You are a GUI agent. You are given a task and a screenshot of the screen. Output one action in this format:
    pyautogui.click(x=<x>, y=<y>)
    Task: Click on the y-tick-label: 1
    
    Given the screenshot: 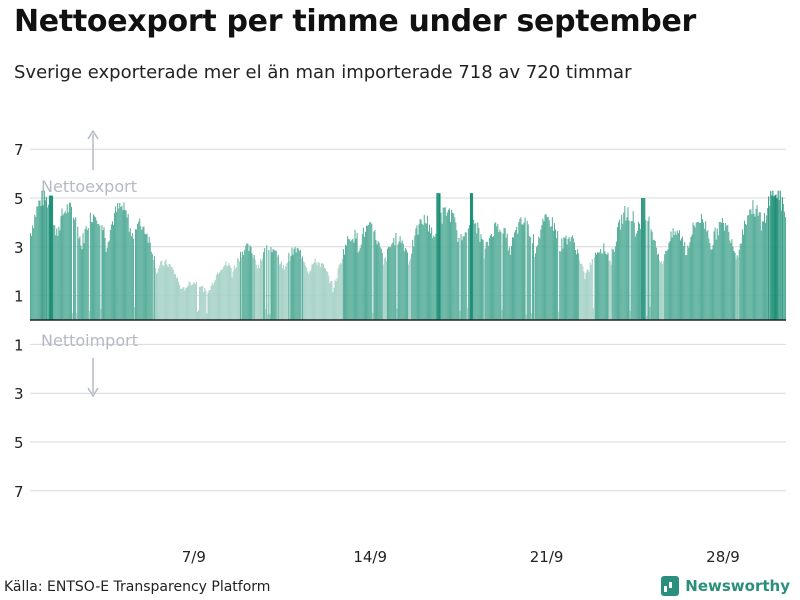 What is the action you would take?
    pyautogui.click(x=19, y=345)
    